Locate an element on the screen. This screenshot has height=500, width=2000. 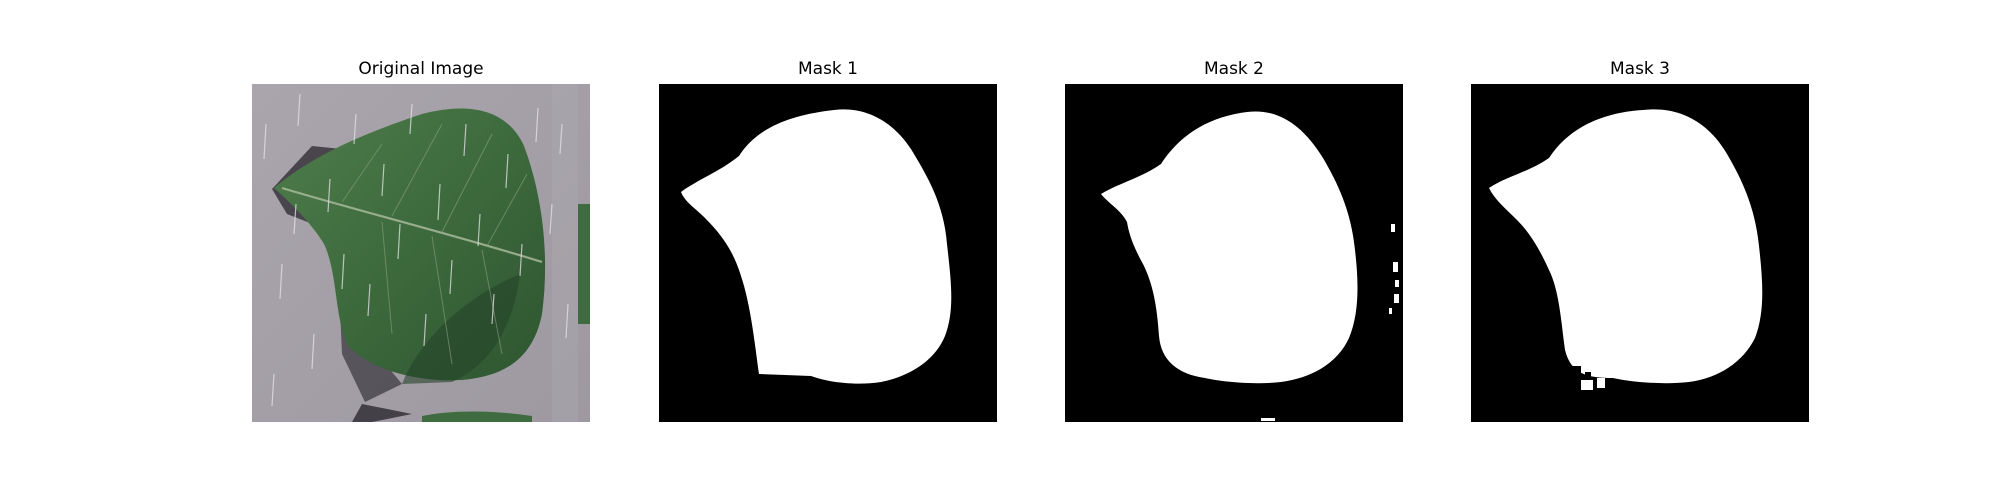
mask-1-image is located at coordinates (828, 253).